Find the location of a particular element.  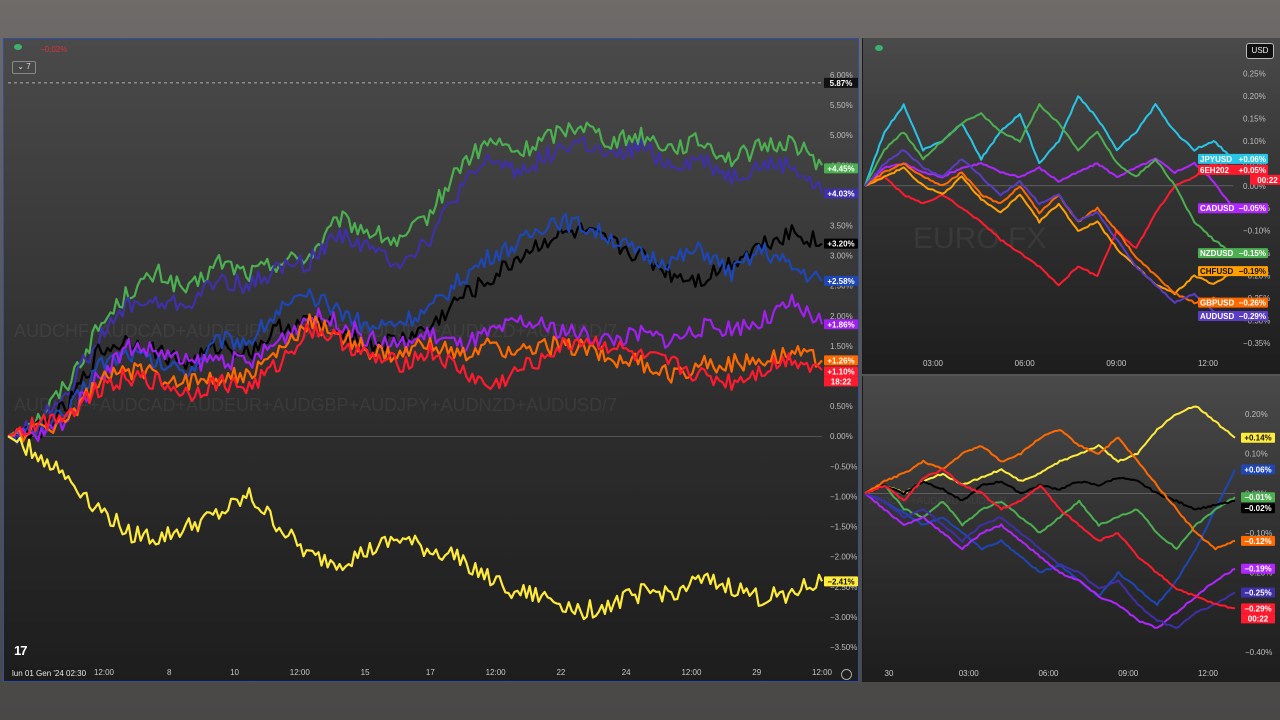

series-value-text: +3.20% is located at coordinates (840, 244).